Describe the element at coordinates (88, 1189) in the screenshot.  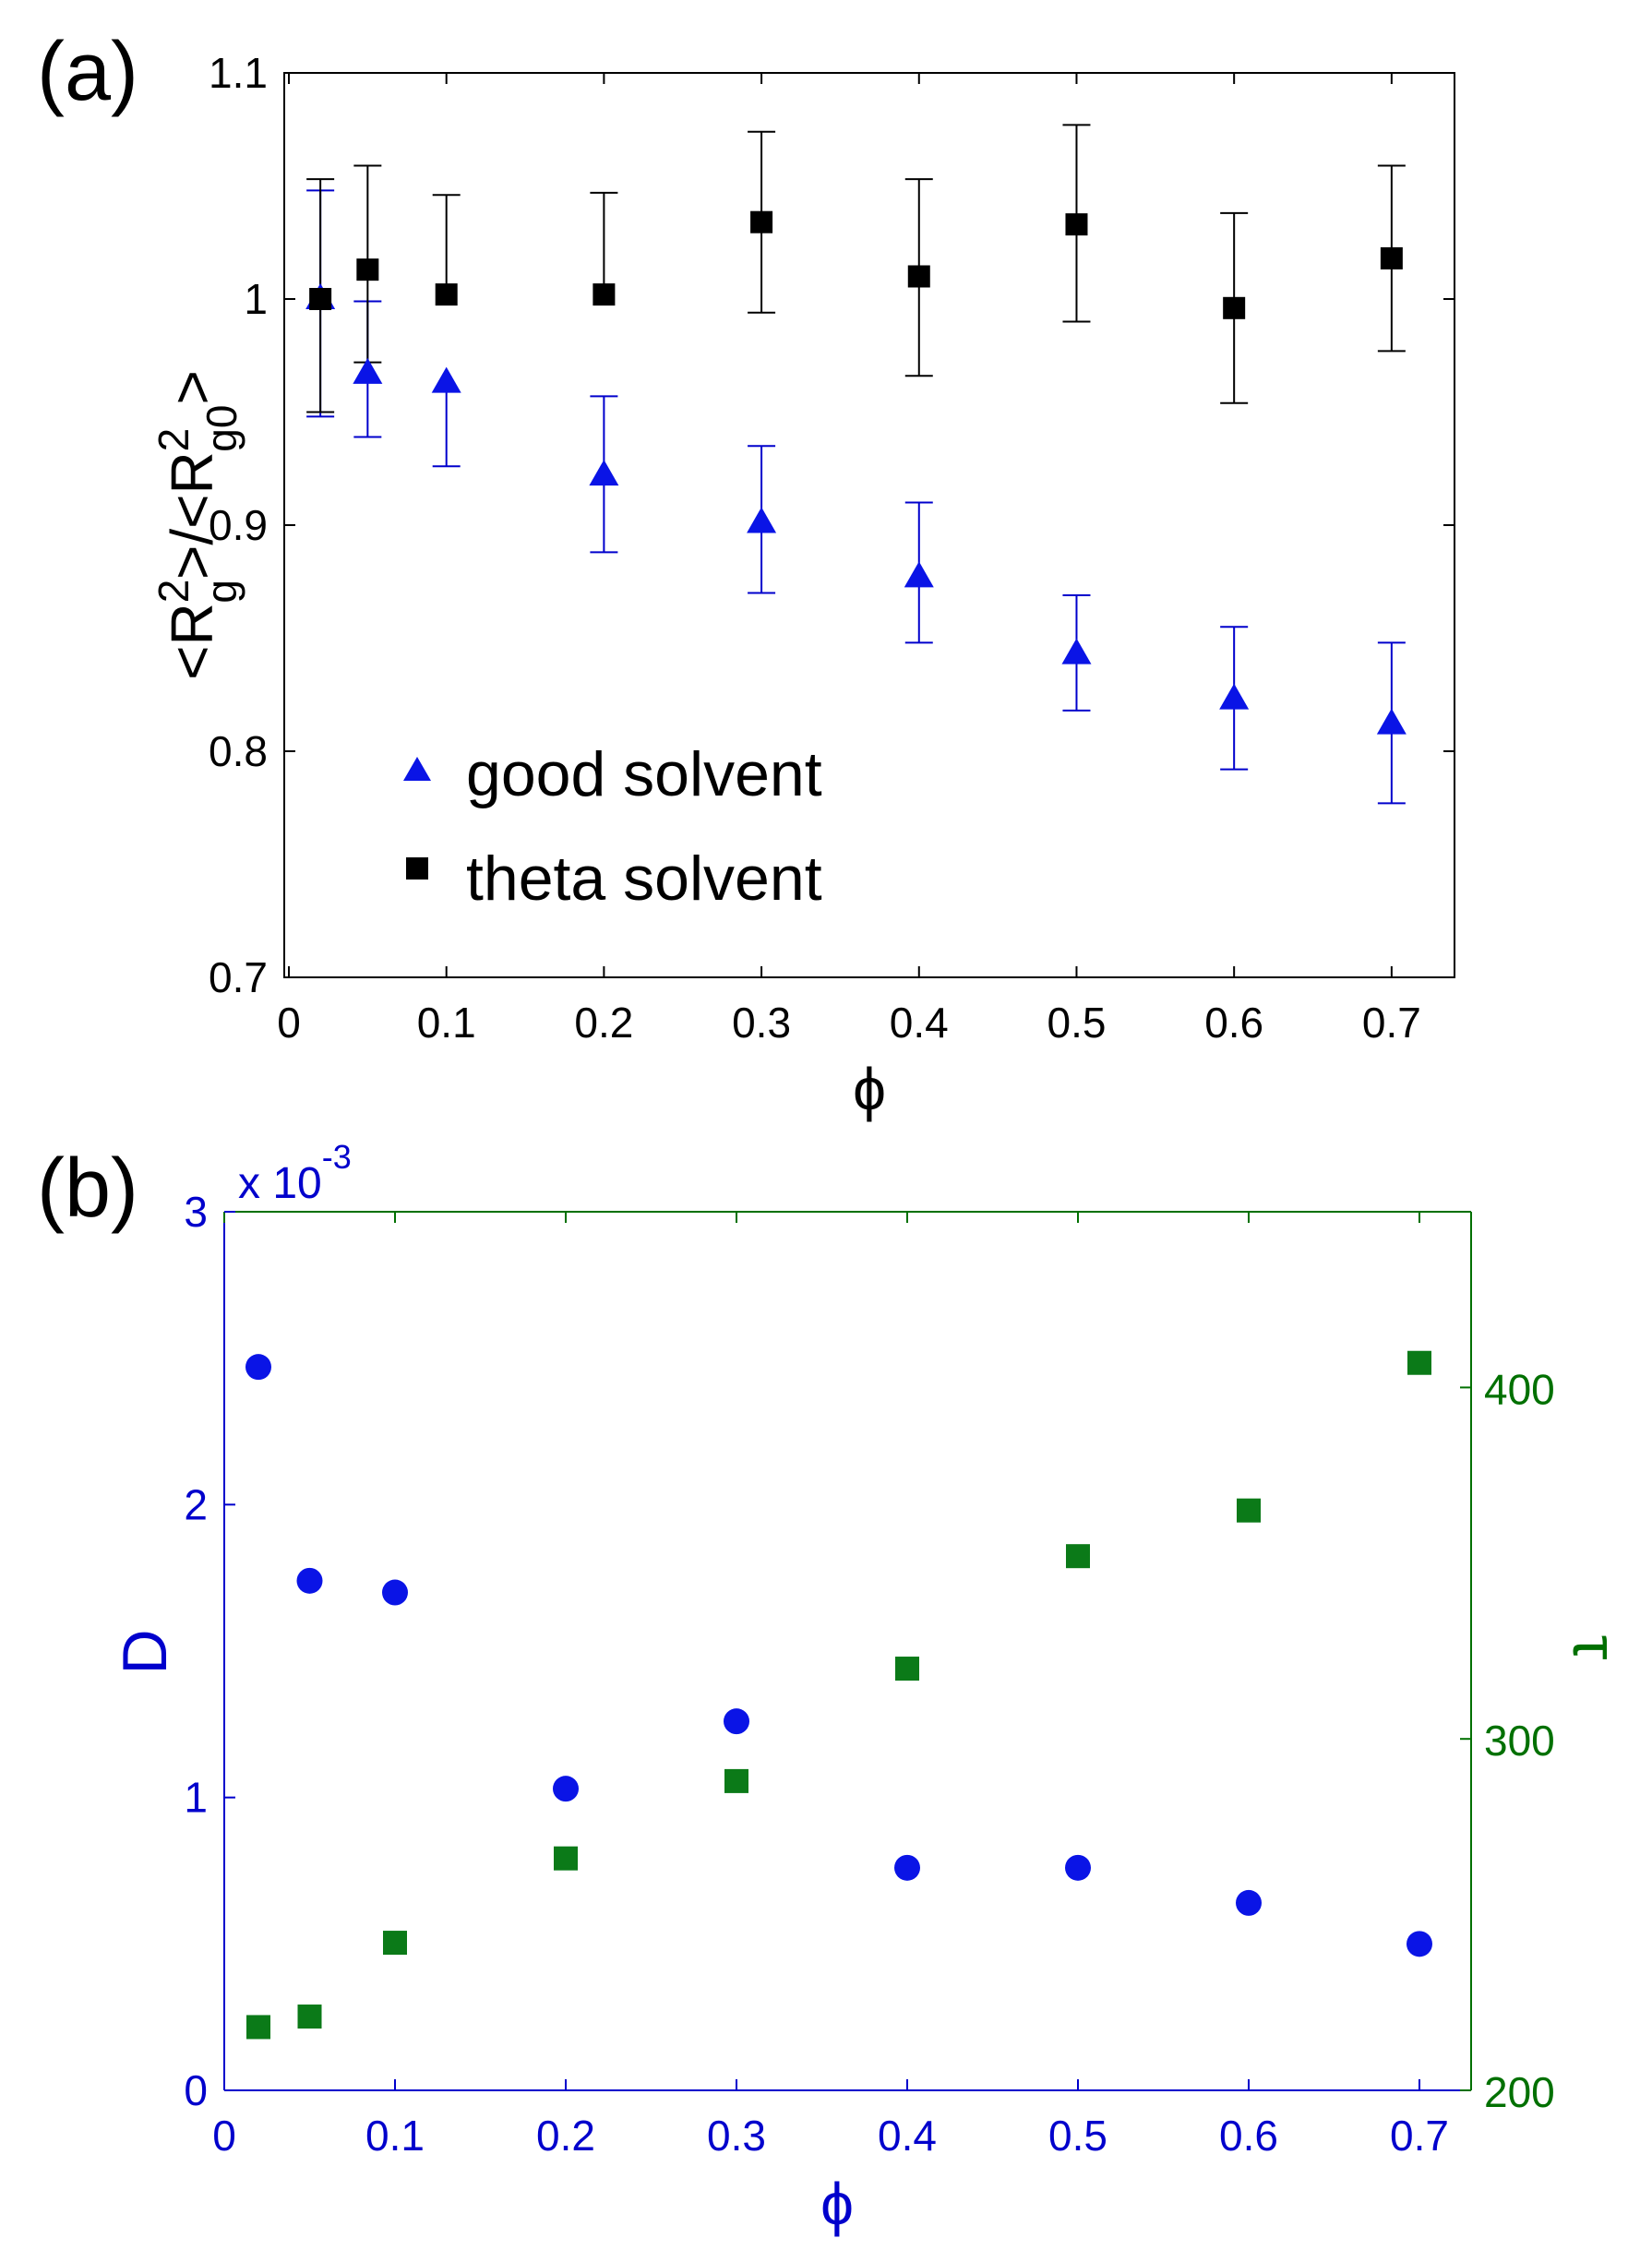
I see `panel-b-label: (b)` at that location.